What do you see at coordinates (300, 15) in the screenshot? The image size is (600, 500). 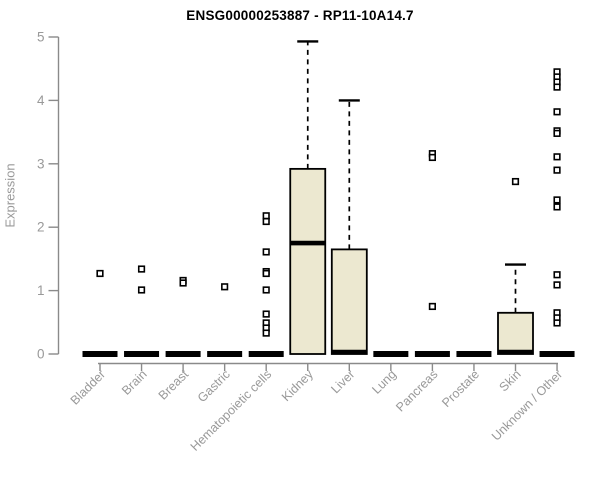 I see `chart-title: ENSG00000253887 - RP11-10A14.7` at bounding box center [300, 15].